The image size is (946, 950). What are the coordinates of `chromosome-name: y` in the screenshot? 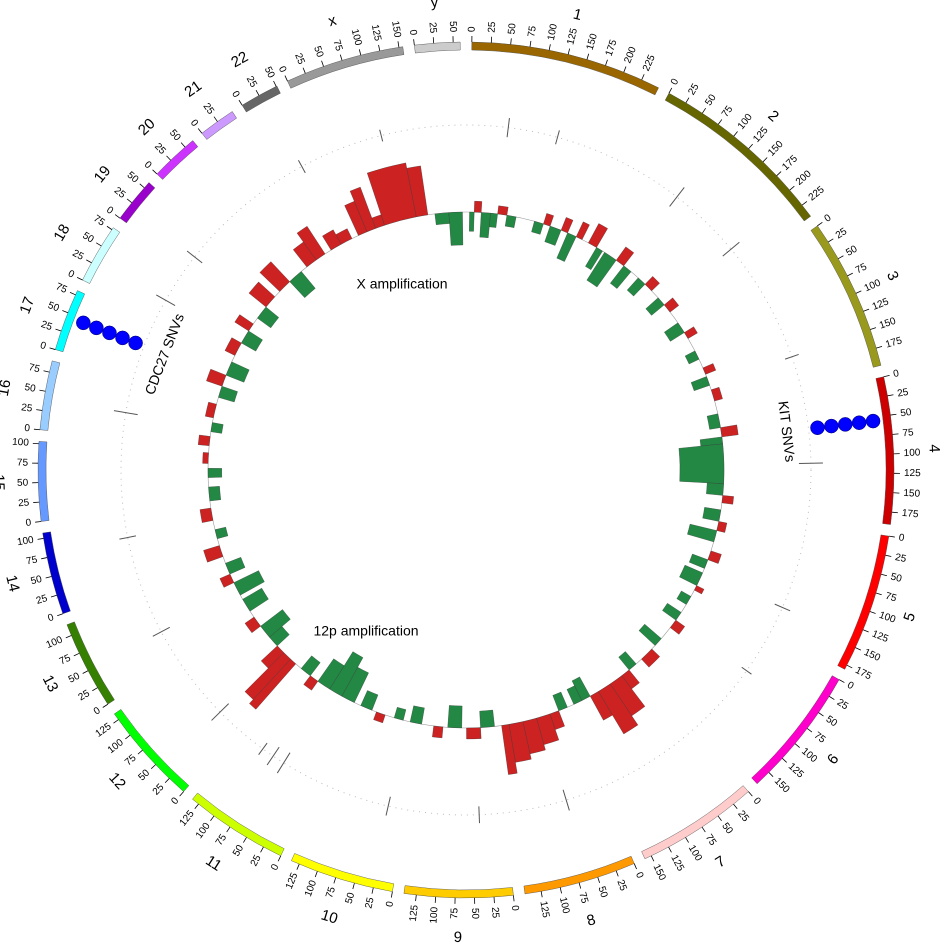 It's located at (434, 5).